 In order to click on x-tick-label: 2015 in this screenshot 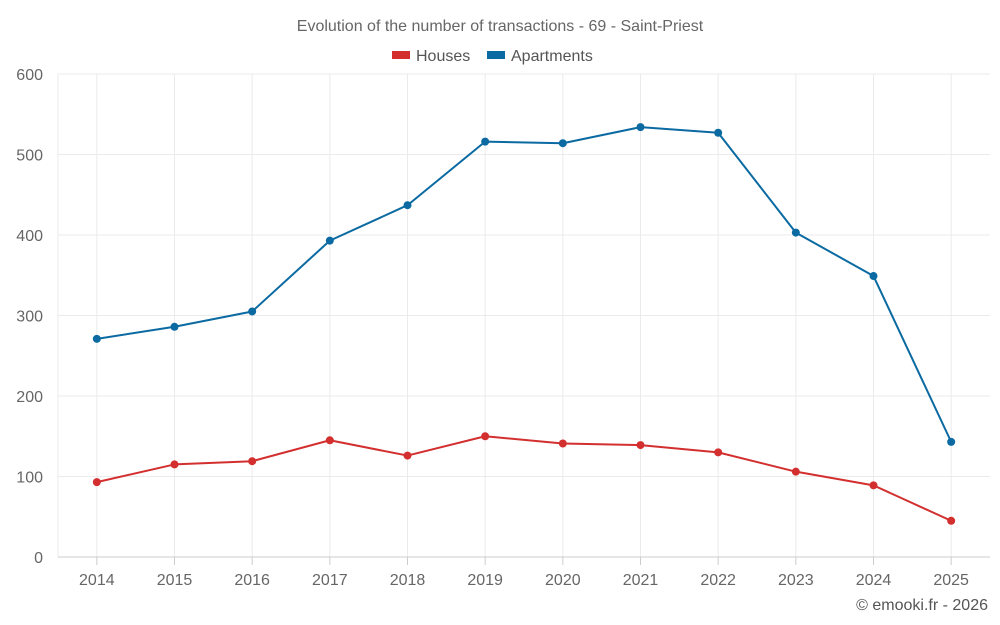, I will do `click(175, 580)`.